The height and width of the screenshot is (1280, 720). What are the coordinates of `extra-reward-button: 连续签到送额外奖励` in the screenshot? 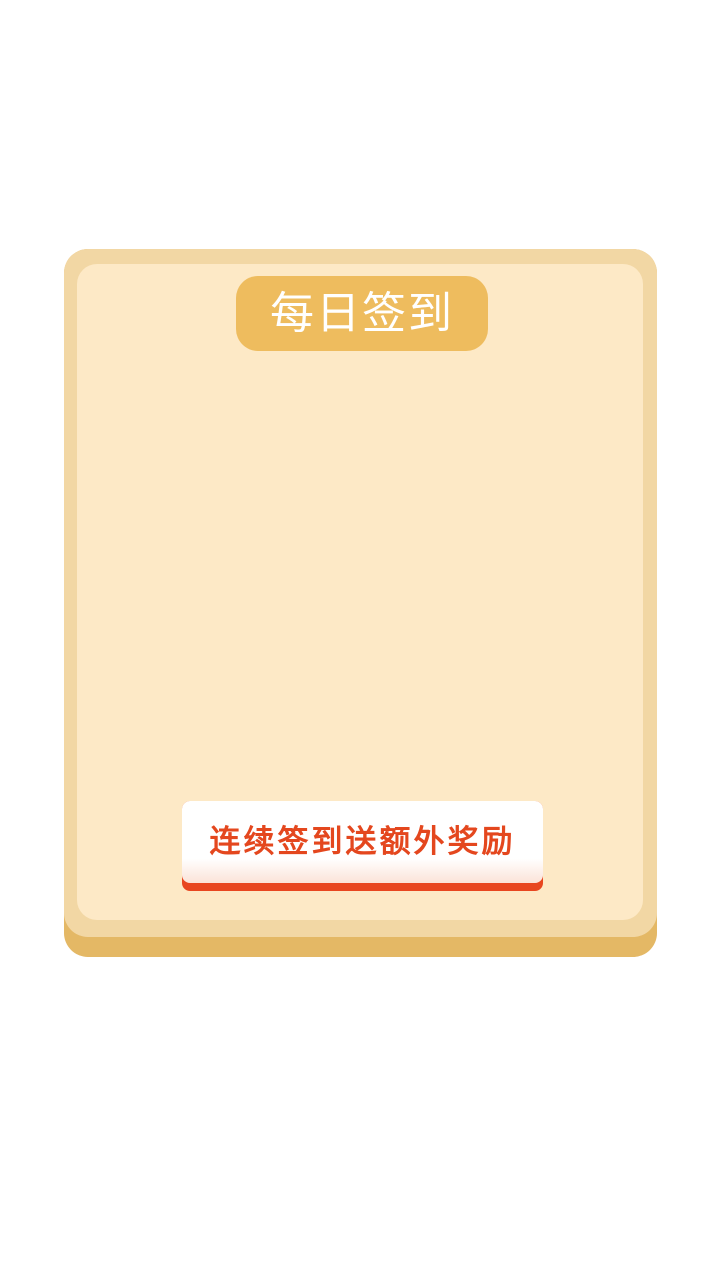 It's located at (362, 846).